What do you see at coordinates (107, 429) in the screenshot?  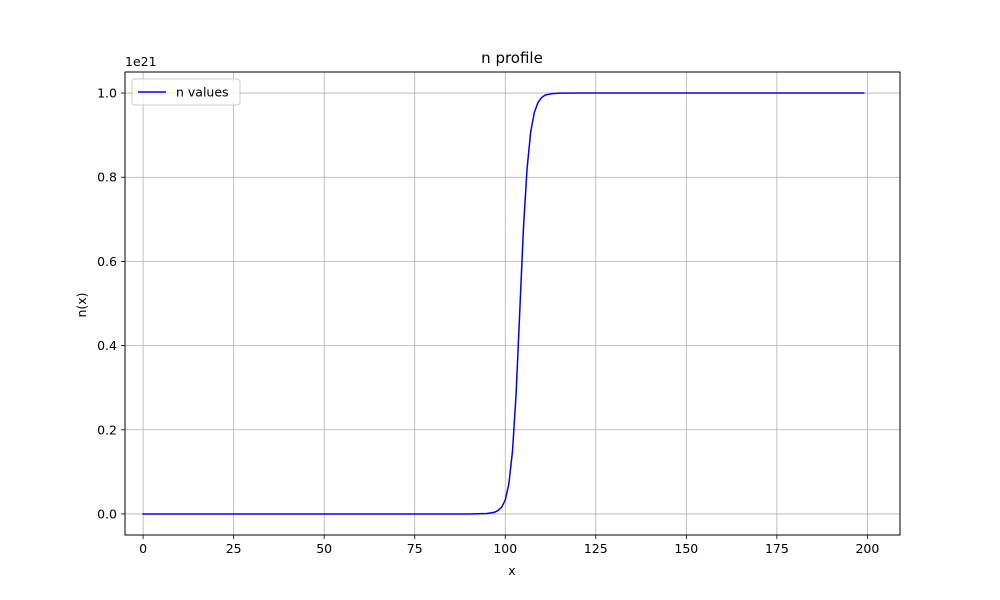 I see `y-tick-label: 0.2` at bounding box center [107, 429].